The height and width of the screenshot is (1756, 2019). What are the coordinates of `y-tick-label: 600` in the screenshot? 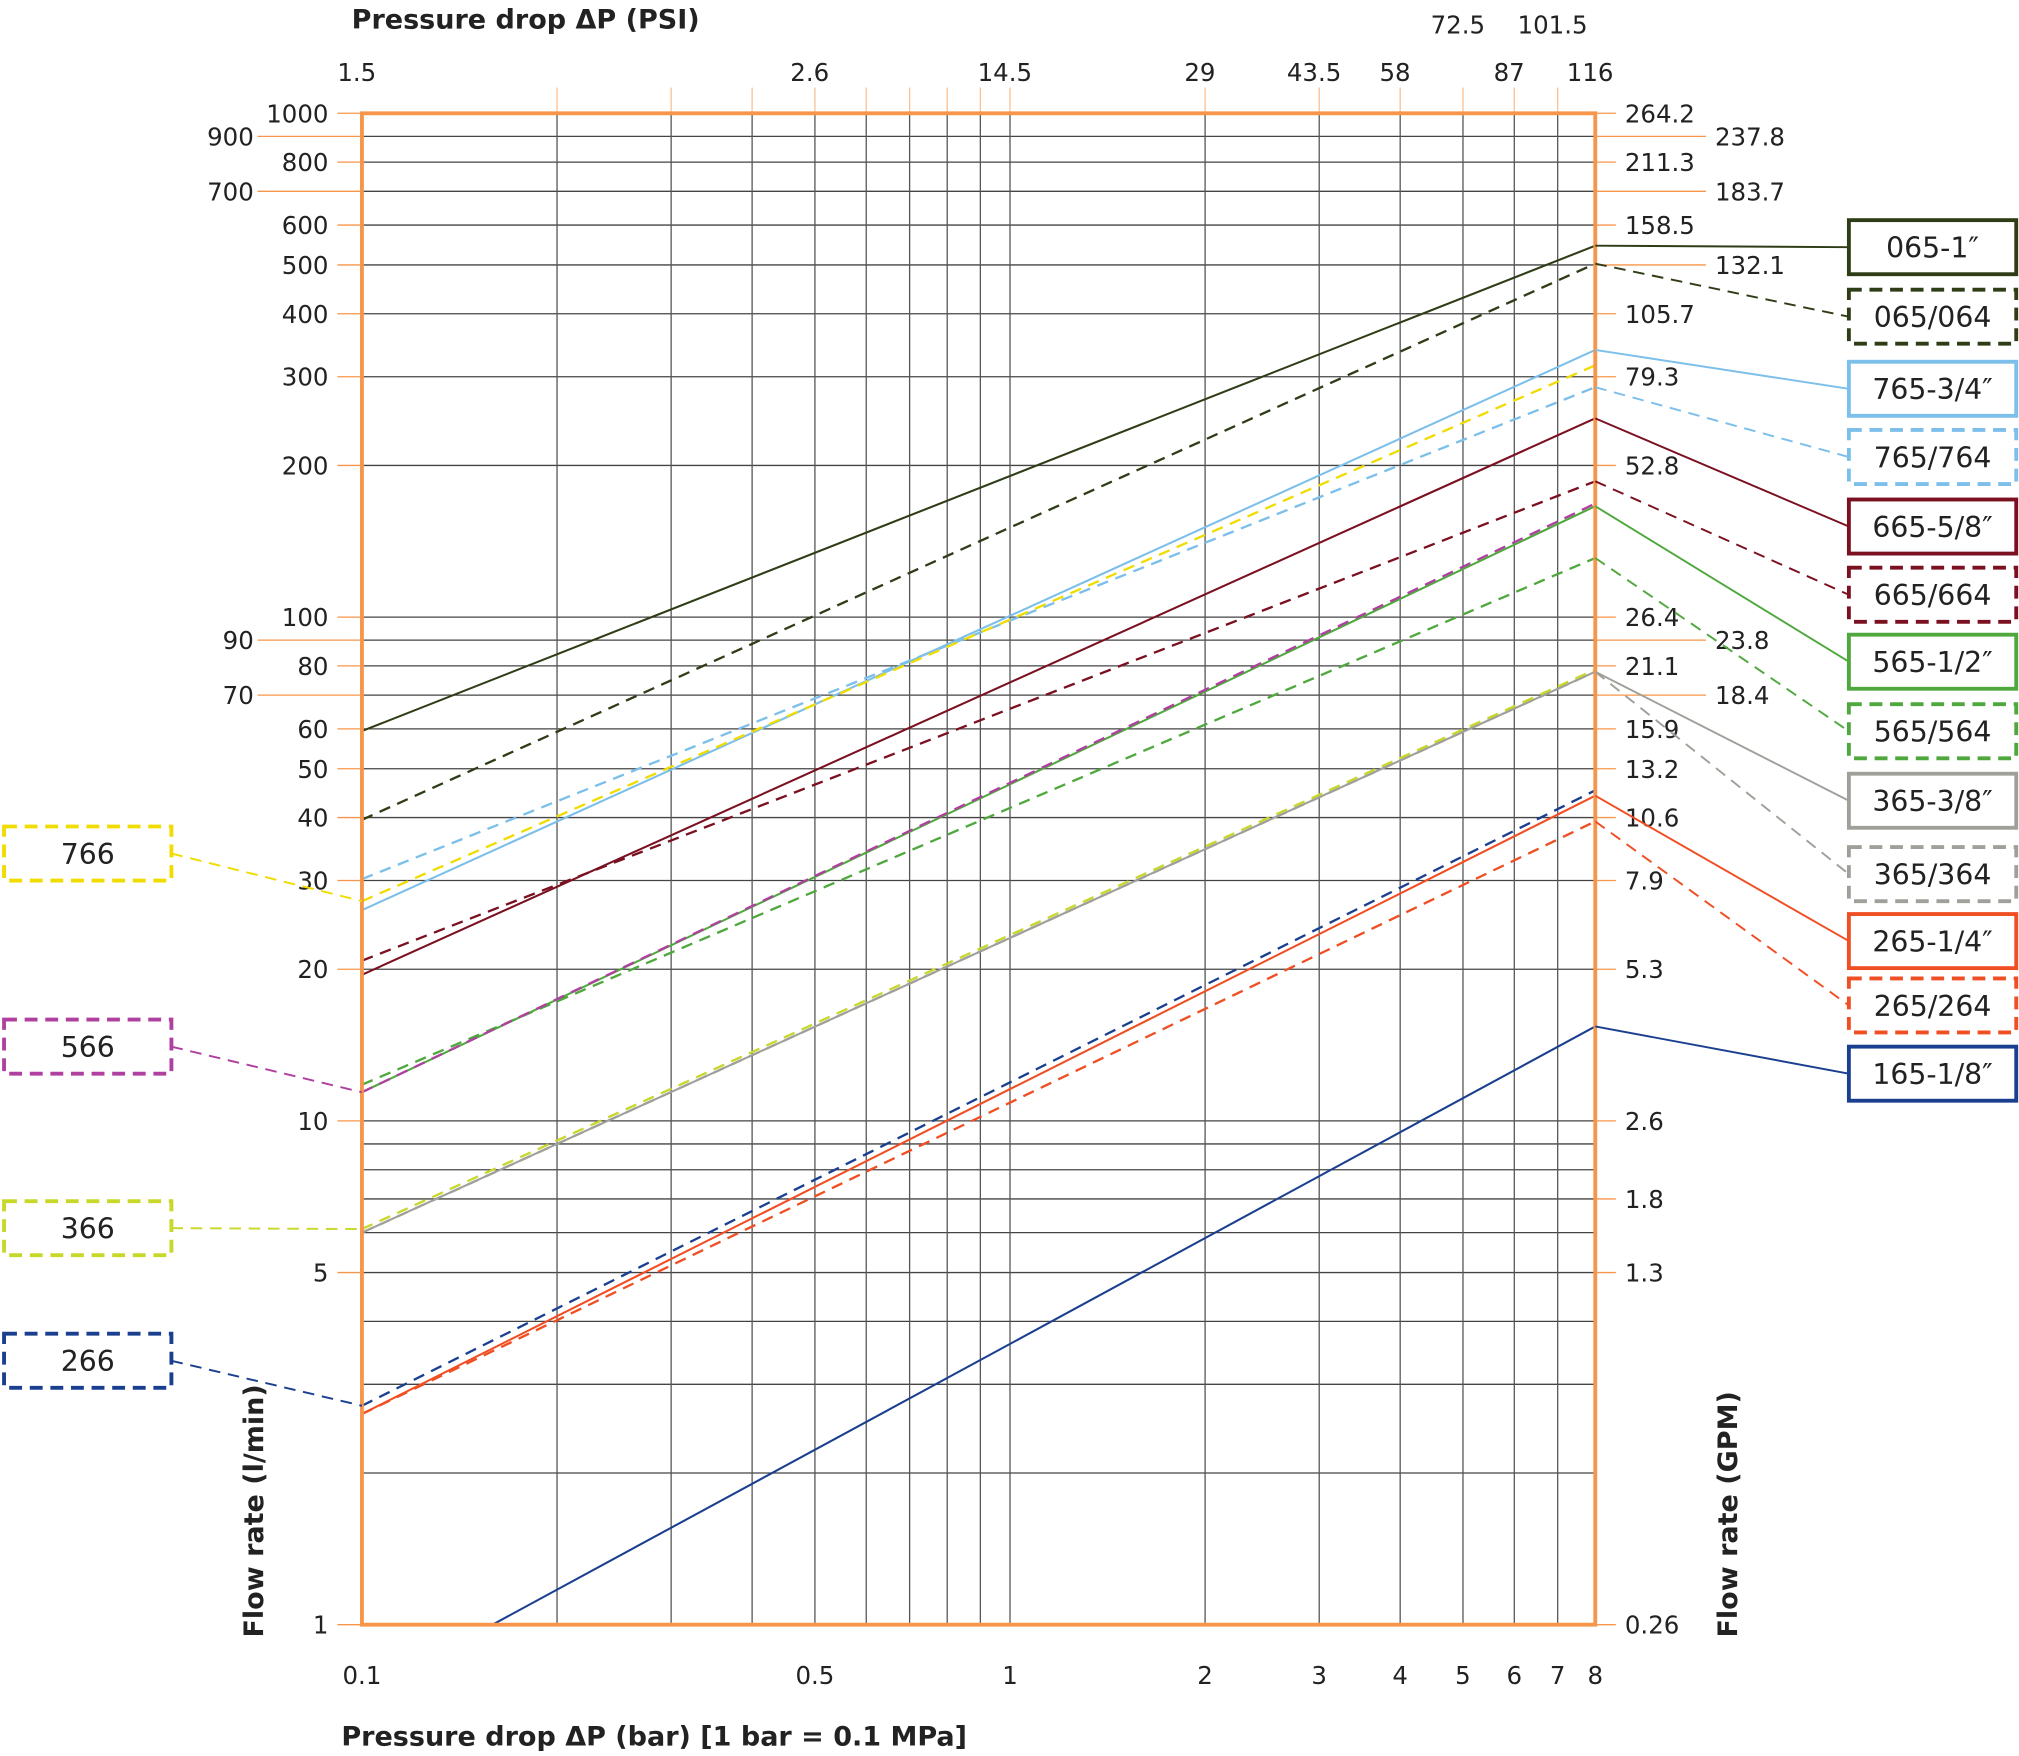 It's located at (305, 225).